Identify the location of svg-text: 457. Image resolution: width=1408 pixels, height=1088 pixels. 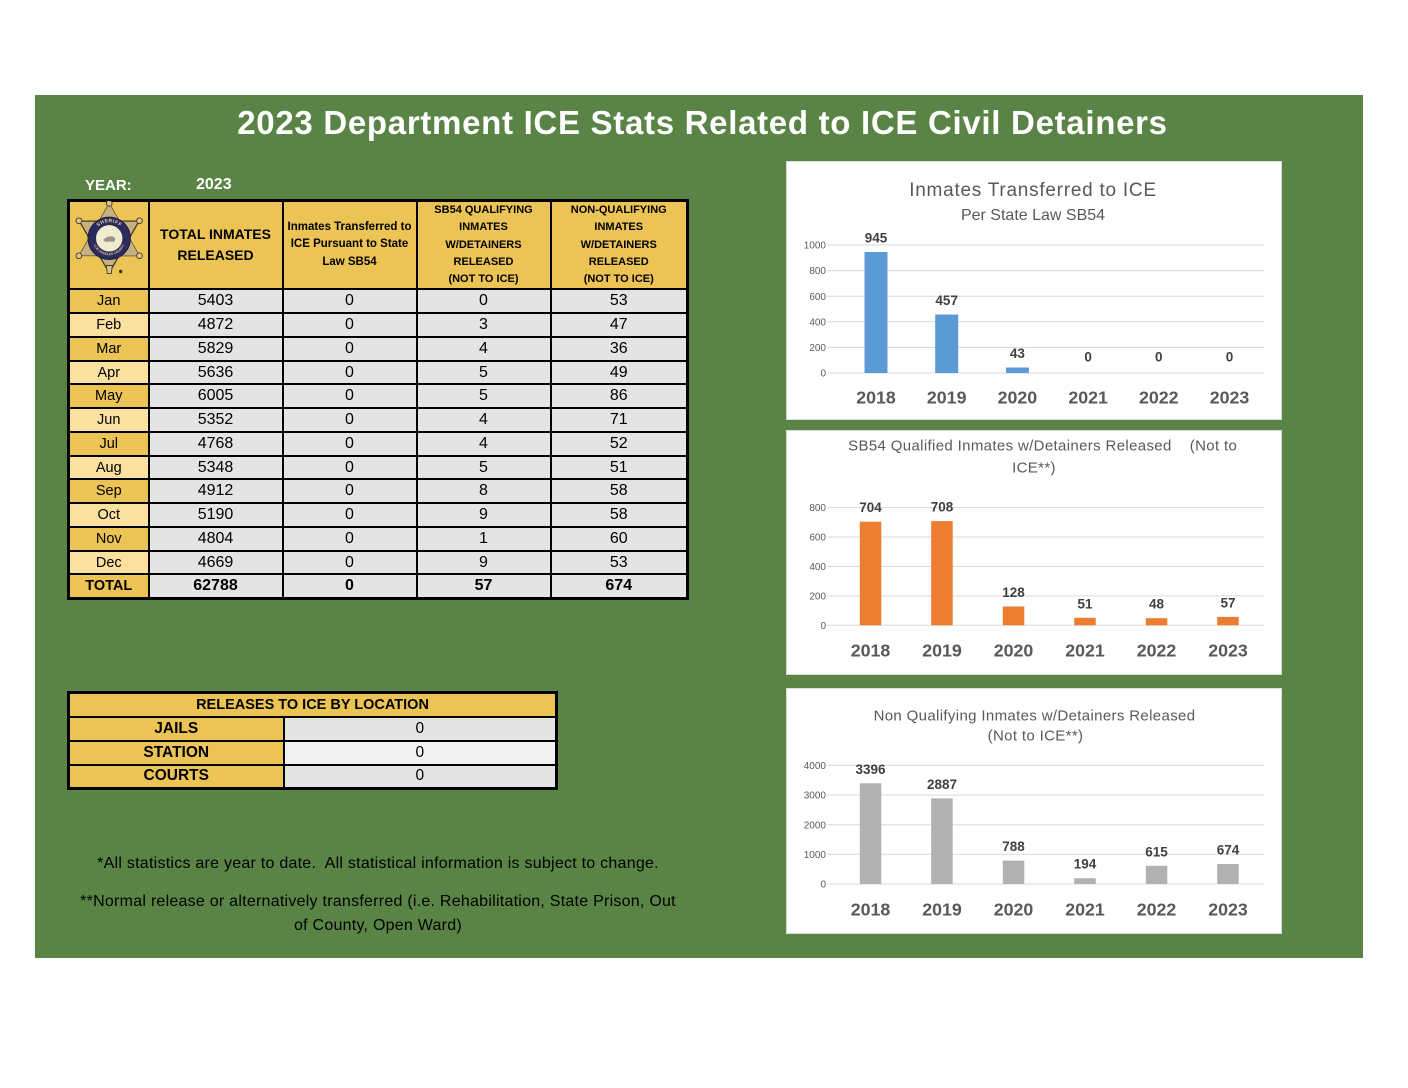
(946, 300).